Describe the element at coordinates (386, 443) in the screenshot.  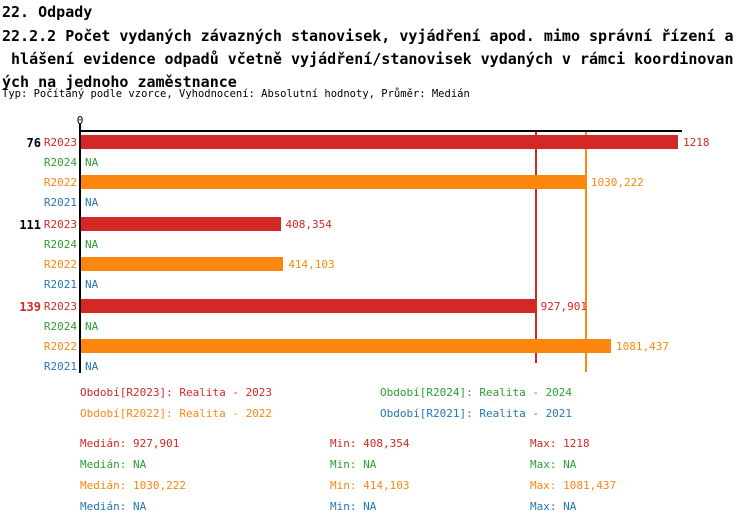
I see `stat-value: 408,354` at that location.